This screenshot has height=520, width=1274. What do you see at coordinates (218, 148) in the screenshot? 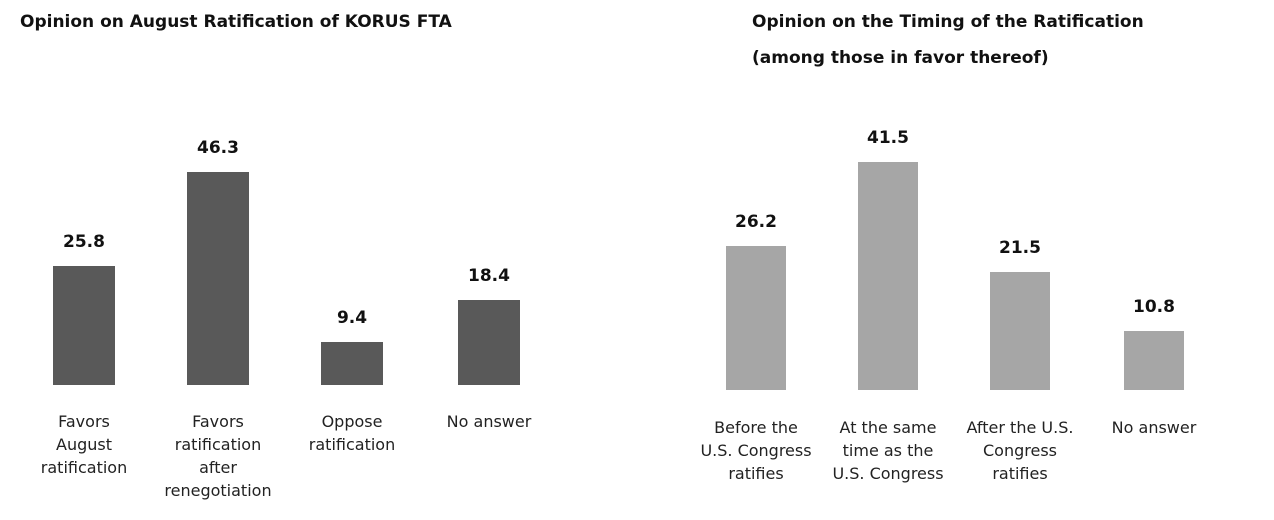
I see `data-label: 46.3` at bounding box center [218, 148].